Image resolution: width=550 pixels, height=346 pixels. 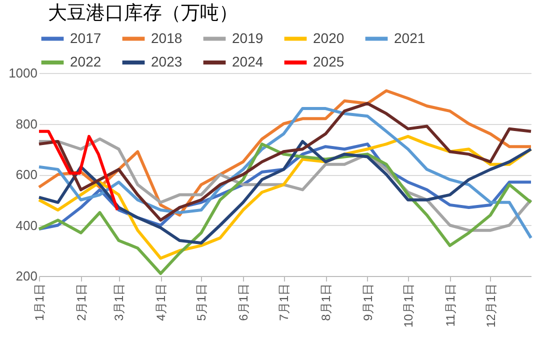 What do you see at coordinates (201, 302) in the screenshot?
I see `x-tick-label: 5月1日` at bounding box center [201, 302].